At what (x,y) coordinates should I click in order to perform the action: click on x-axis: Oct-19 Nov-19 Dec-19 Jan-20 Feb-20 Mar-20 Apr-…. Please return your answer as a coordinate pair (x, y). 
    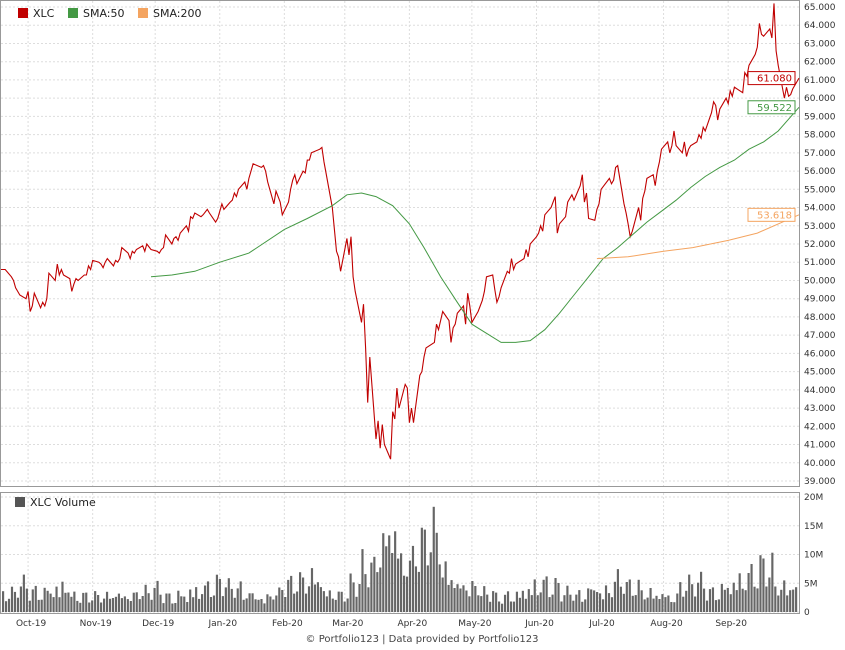
    Looking at the image, I should click on (381, 624).